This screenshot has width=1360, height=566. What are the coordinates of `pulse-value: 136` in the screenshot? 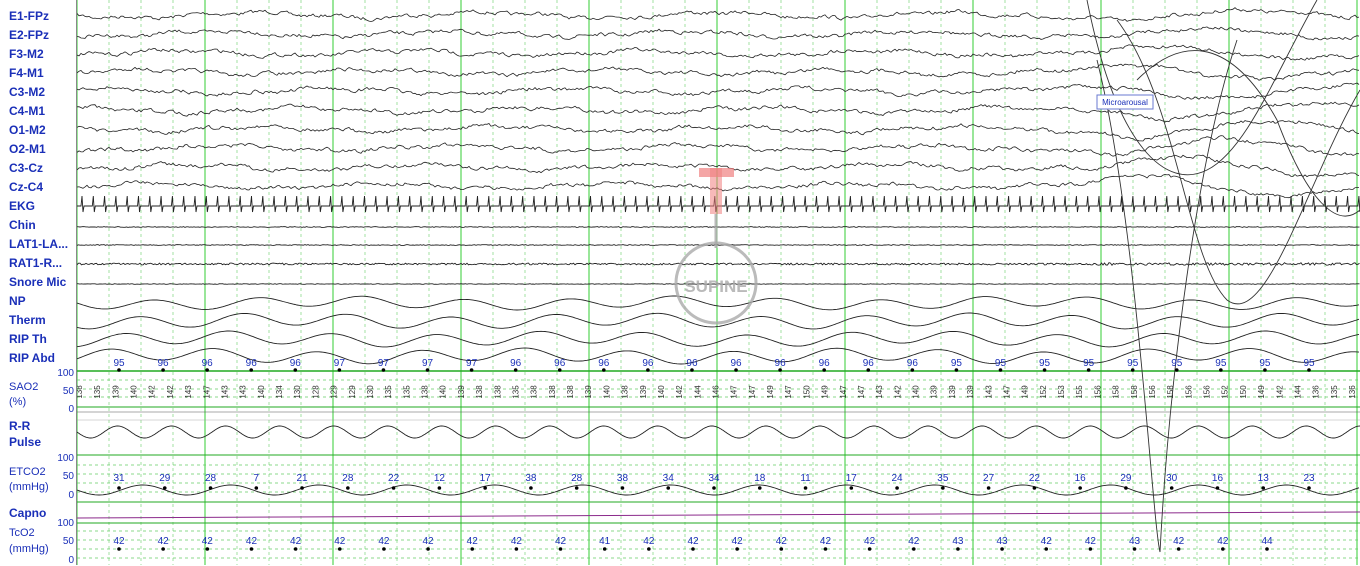 It's located at (1352, 392).